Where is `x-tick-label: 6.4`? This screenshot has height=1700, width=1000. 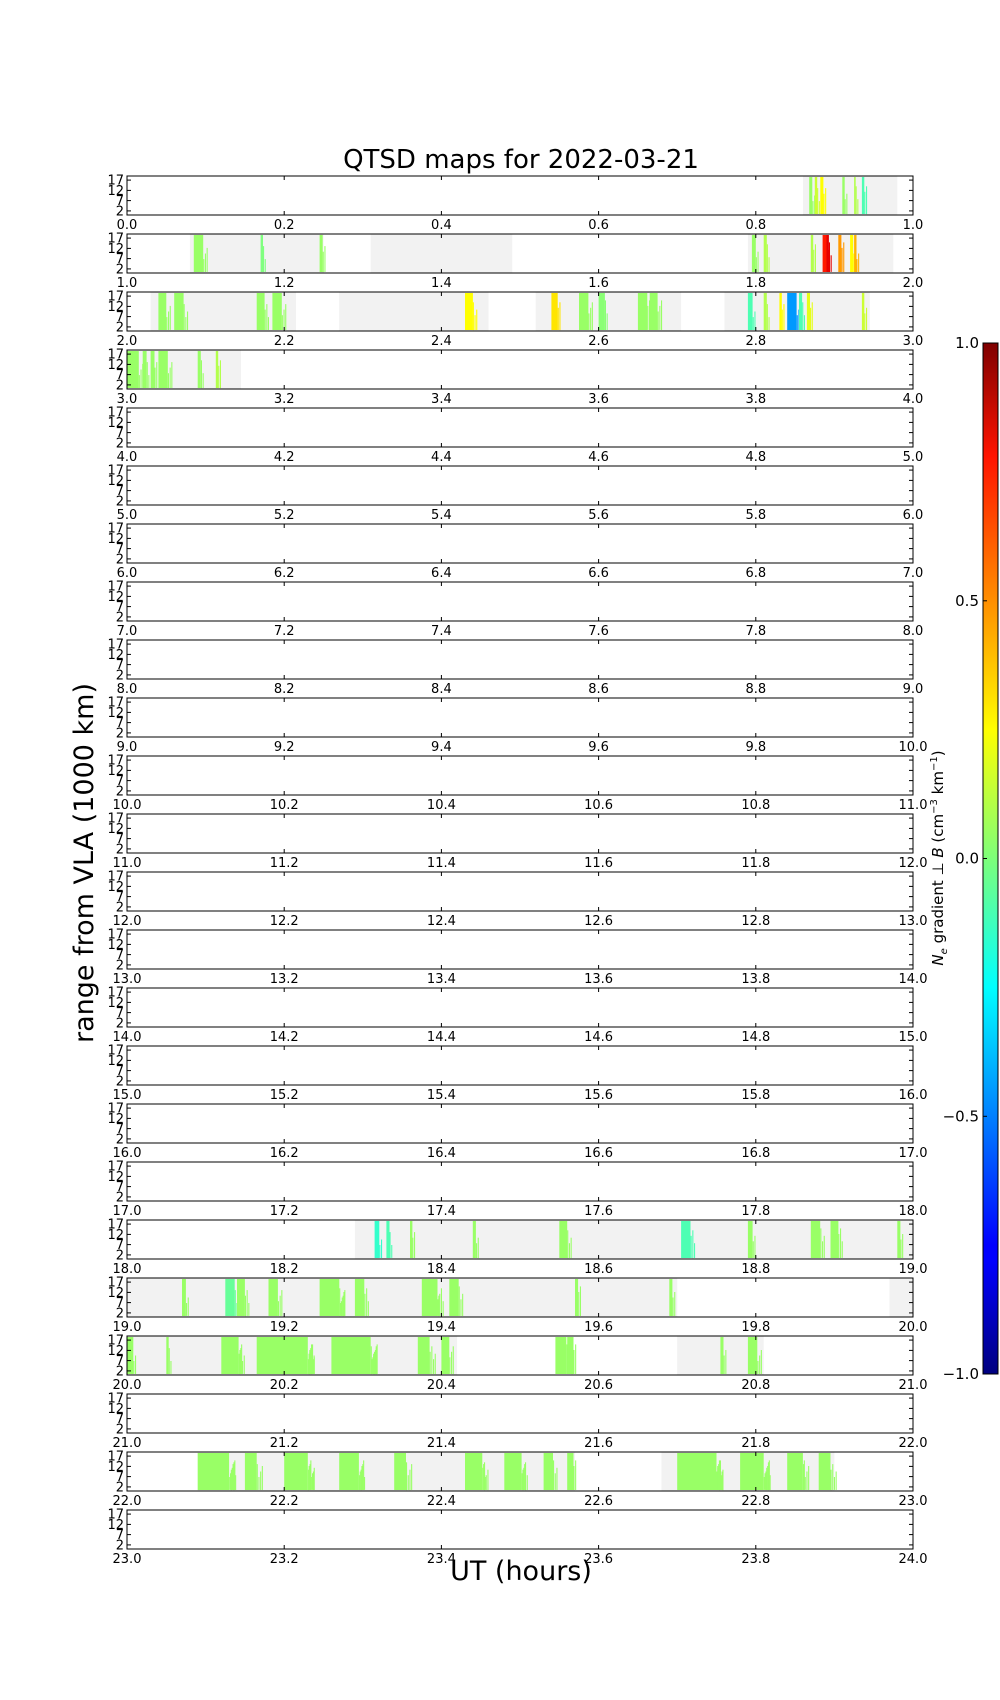
x-tick-label: 6.4 is located at coordinates (441, 573).